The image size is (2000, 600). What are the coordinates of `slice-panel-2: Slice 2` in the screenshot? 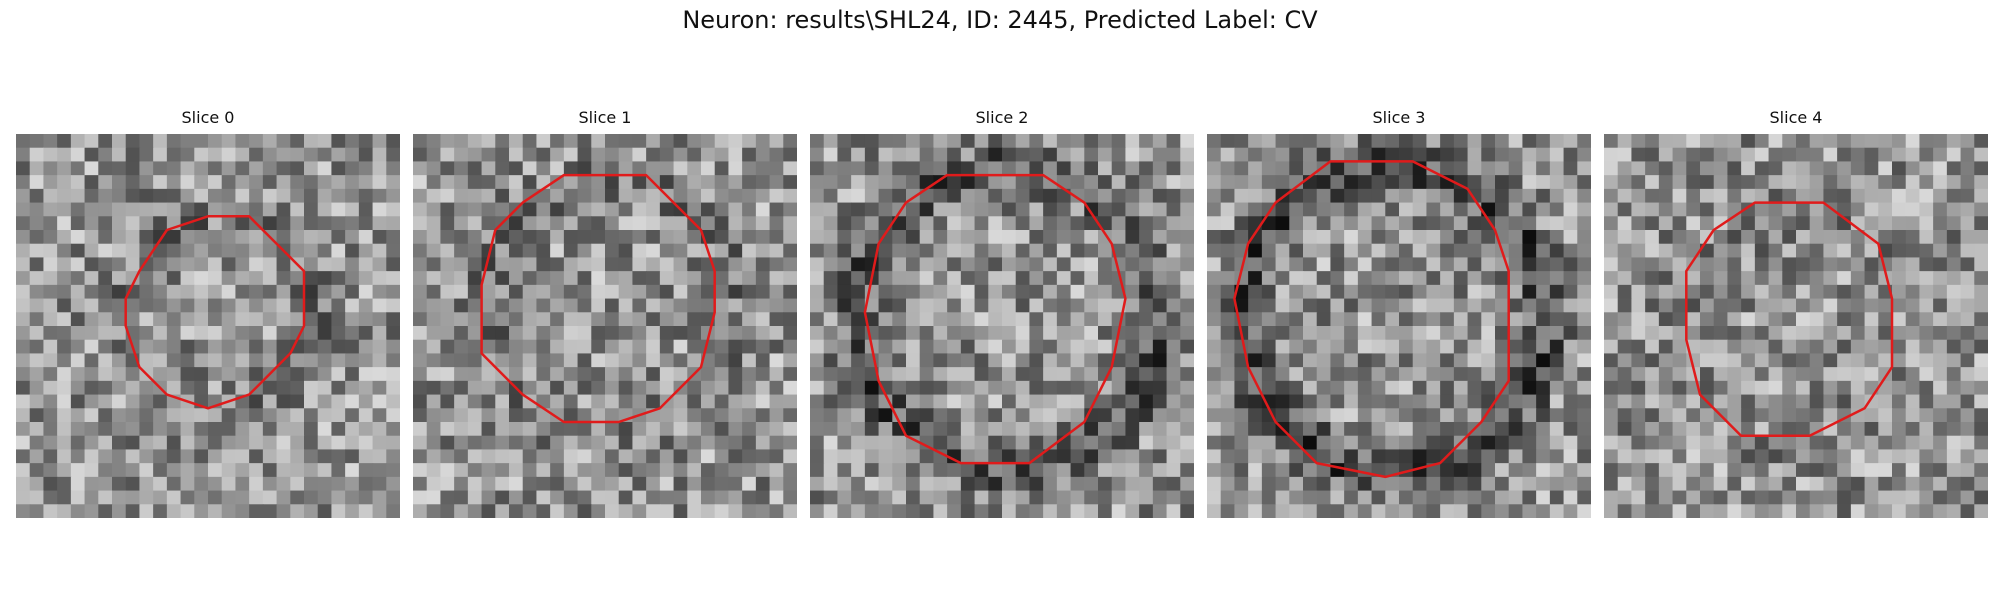 It's located at (1002, 316).